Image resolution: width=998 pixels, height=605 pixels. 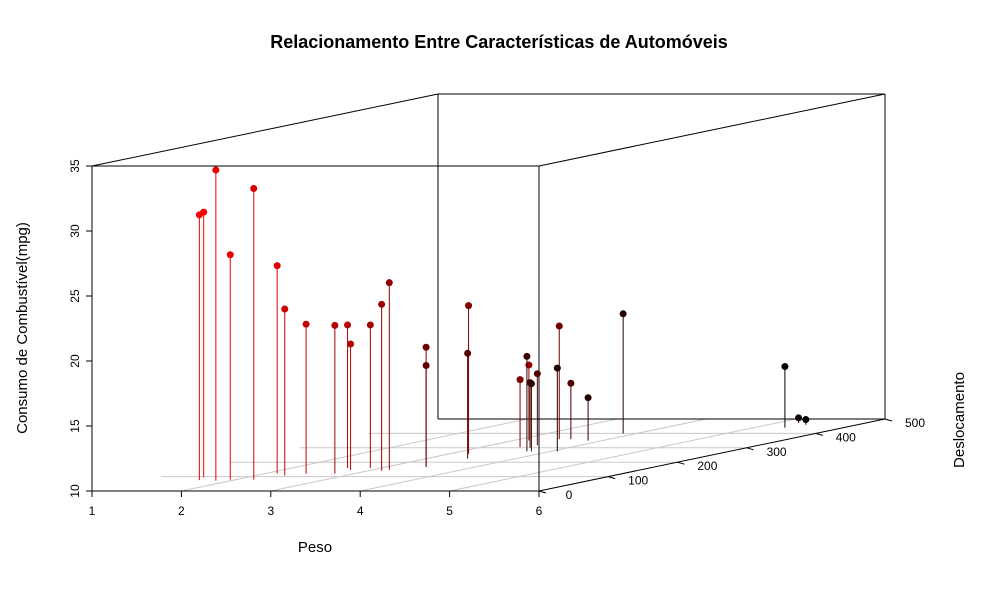 I want to click on x-tick-label: 5, so click(x=449, y=511).